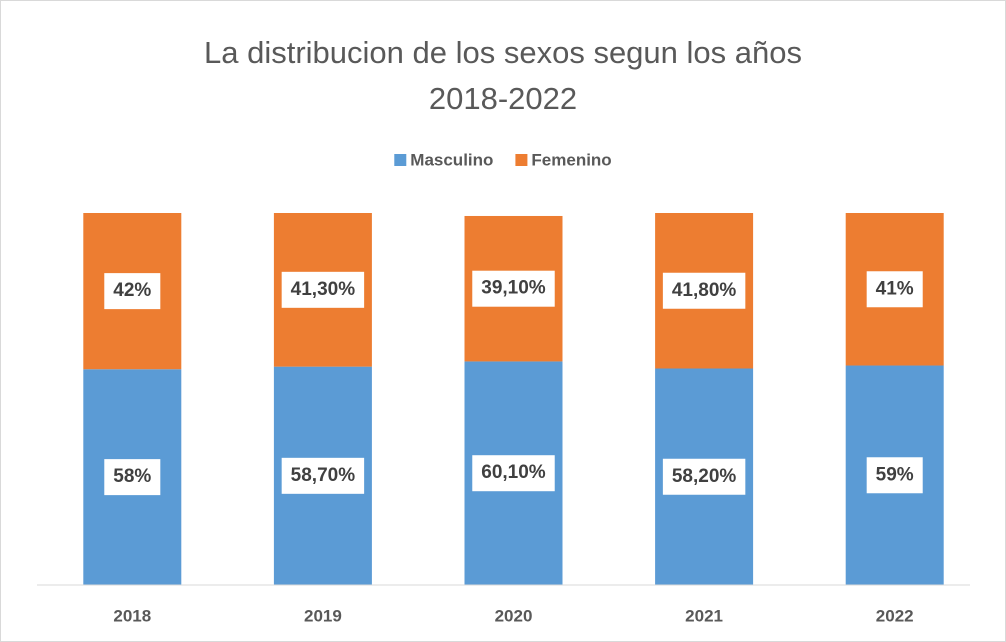 Image resolution: width=1006 pixels, height=642 pixels. Describe the element at coordinates (514, 615) in the screenshot. I see `x-tick-label: 2020` at that location.